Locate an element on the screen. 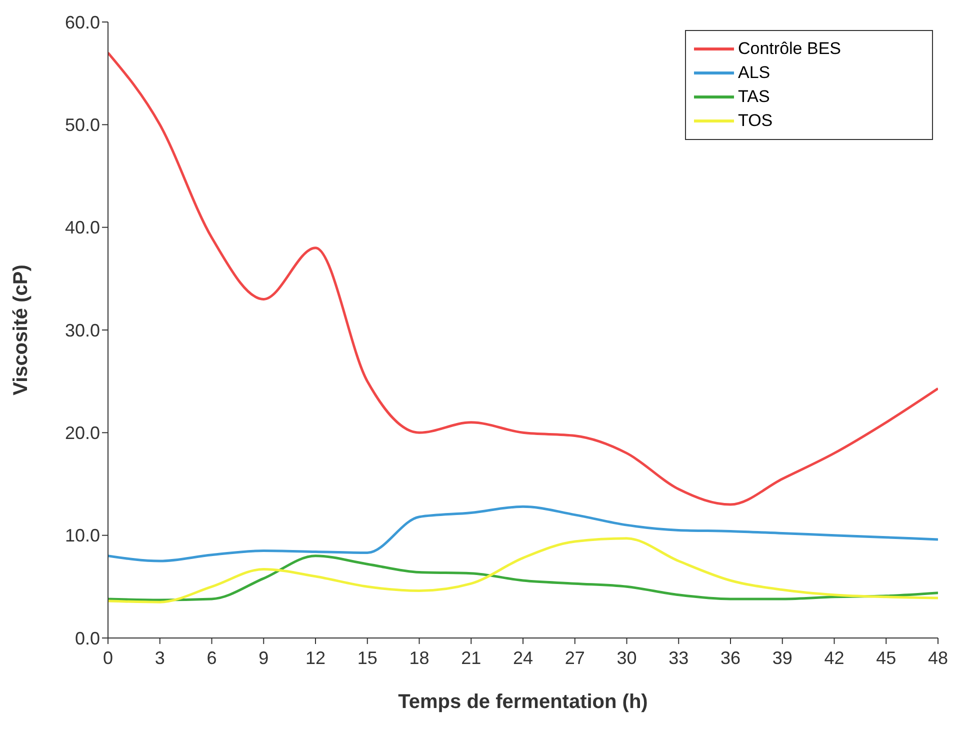  legend-label: ALS is located at coordinates (754, 73).